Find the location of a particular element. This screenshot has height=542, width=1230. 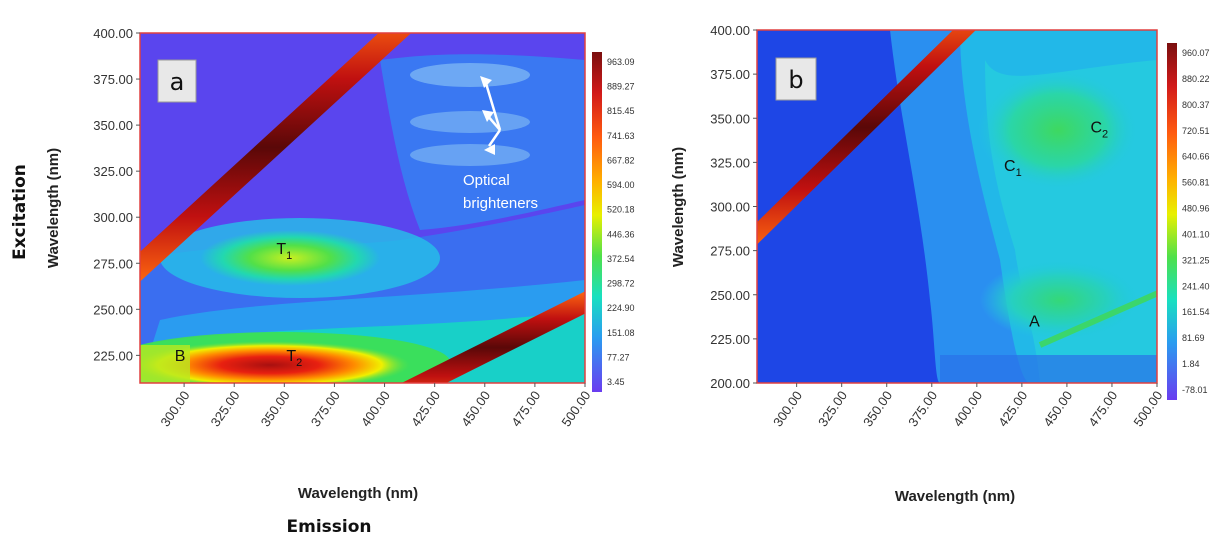

panel-b-label-box is located at coordinates (796, 79).